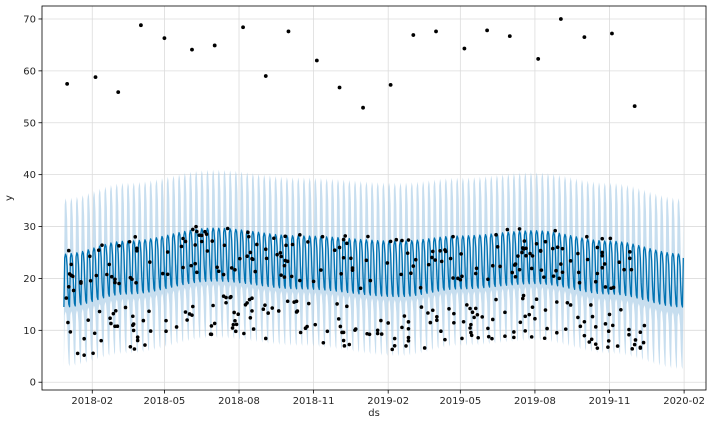 This screenshot has width=712, height=424. I want to click on y-axis-label: y, so click(9, 198).